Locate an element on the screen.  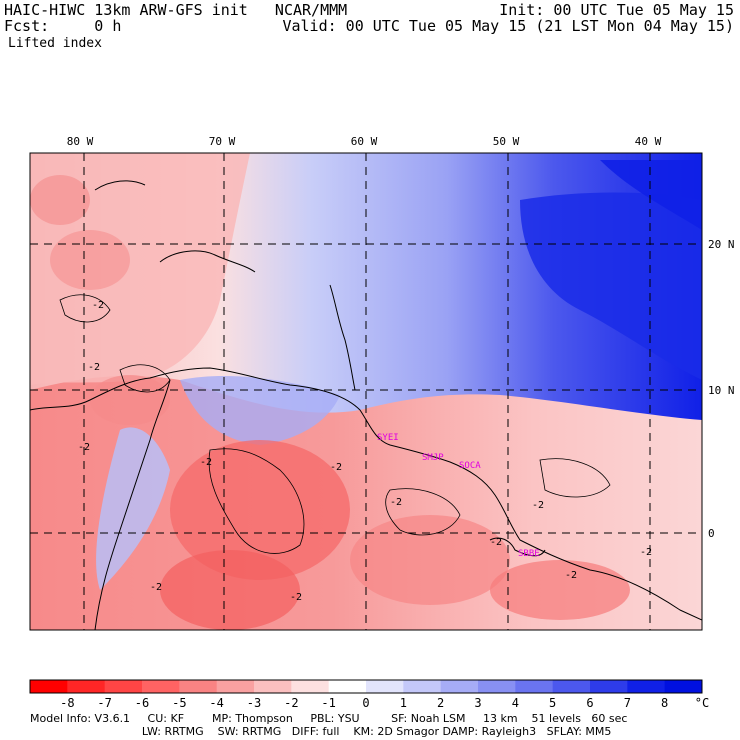
colorbar-tick-label: 5 is located at coordinates (553, 703).